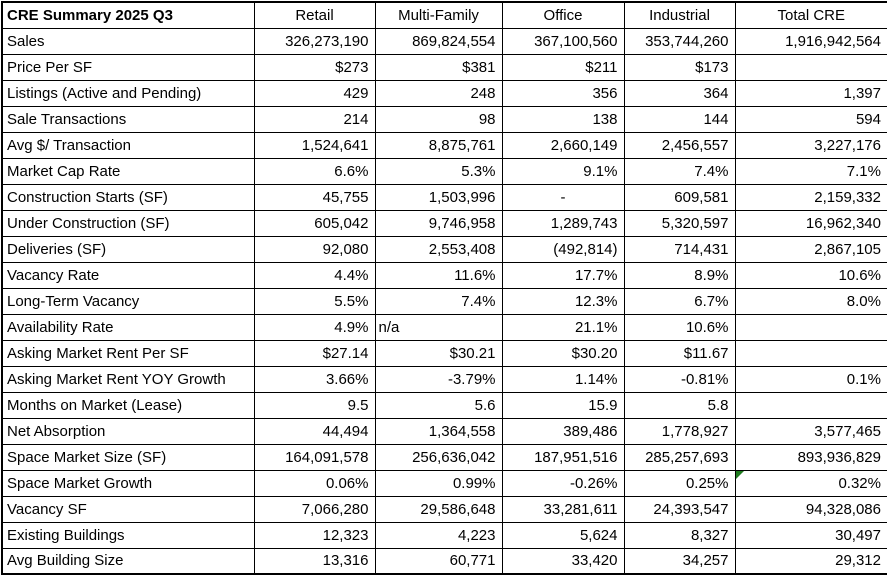  I want to click on value-cell: 2,867,105, so click(810, 249).